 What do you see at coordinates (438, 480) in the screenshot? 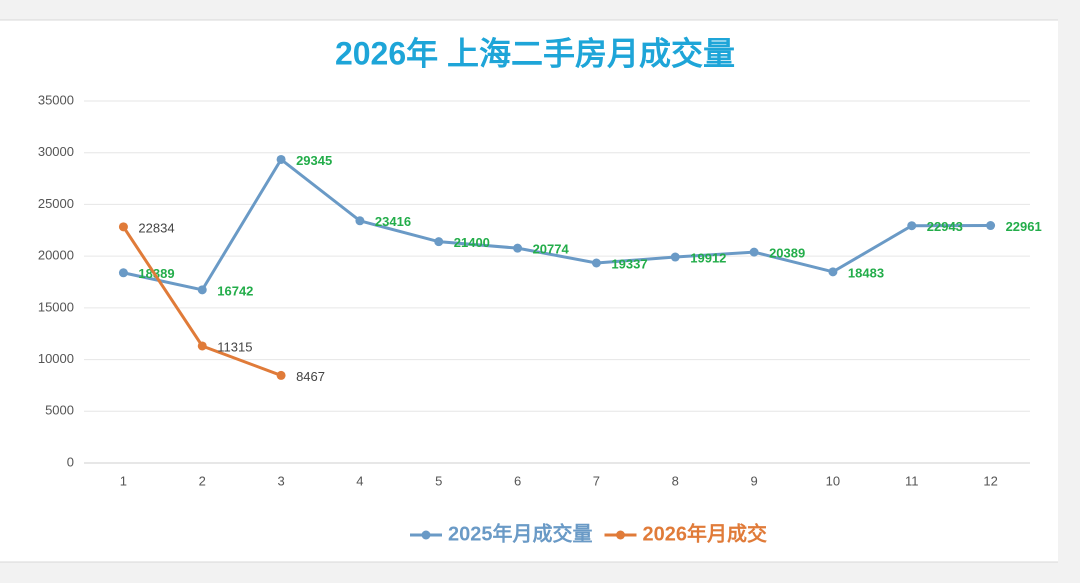
I see `x-tick-label: 5` at bounding box center [438, 480].